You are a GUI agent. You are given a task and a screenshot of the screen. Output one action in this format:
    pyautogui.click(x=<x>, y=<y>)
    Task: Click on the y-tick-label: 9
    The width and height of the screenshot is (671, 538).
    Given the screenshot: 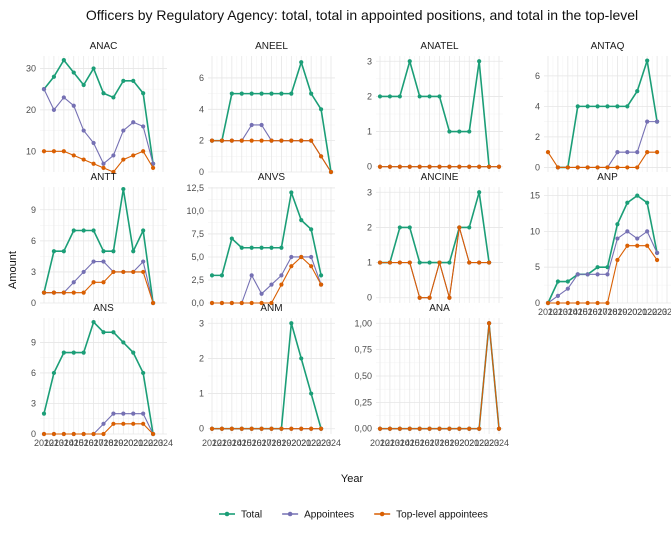 What is the action you would take?
    pyautogui.click(x=33, y=210)
    